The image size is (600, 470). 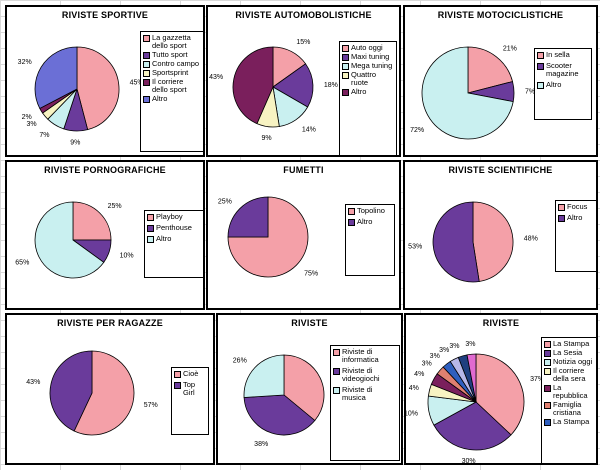 What do you see at coordinates (240, 361) in the screenshot?
I see `slice-percent-label: 26%` at bounding box center [240, 361].